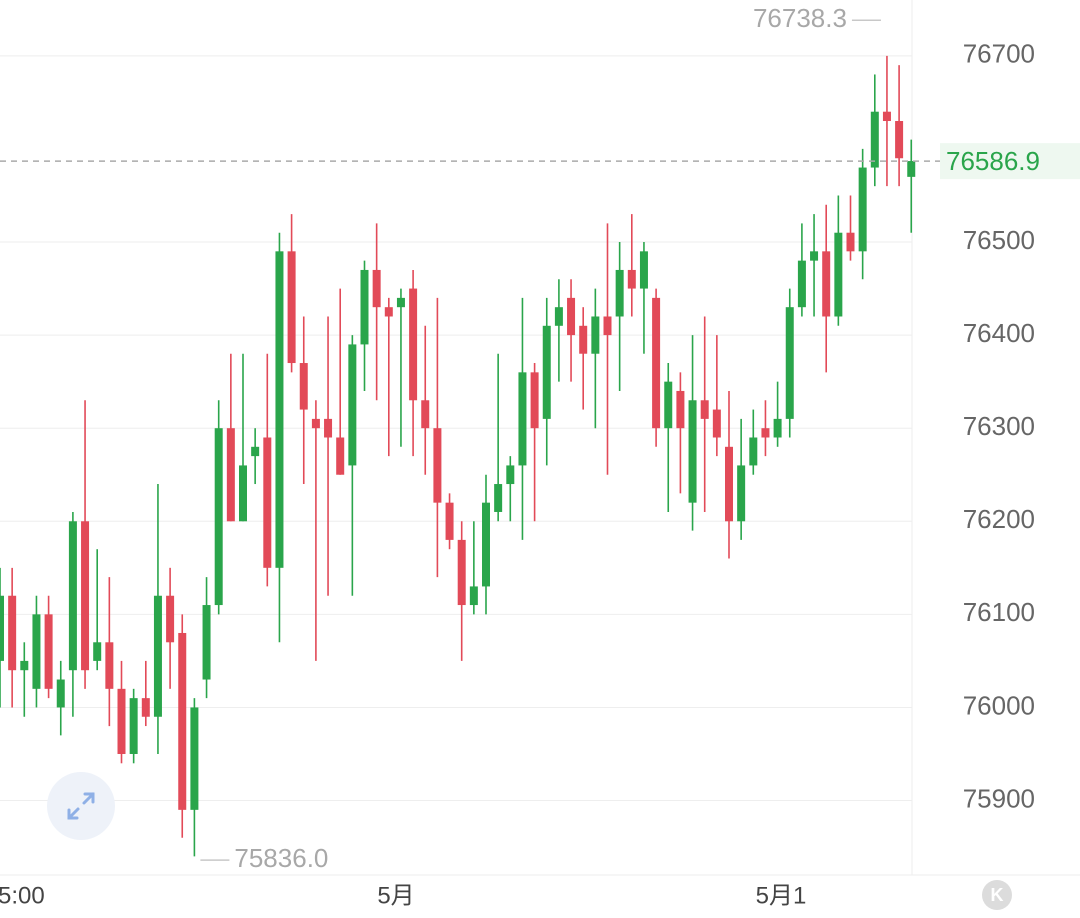 Image resolution: width=1080 pixels, height=918 pixels. I want to click on low-marker-label: 75836.0, so click(281, 858).